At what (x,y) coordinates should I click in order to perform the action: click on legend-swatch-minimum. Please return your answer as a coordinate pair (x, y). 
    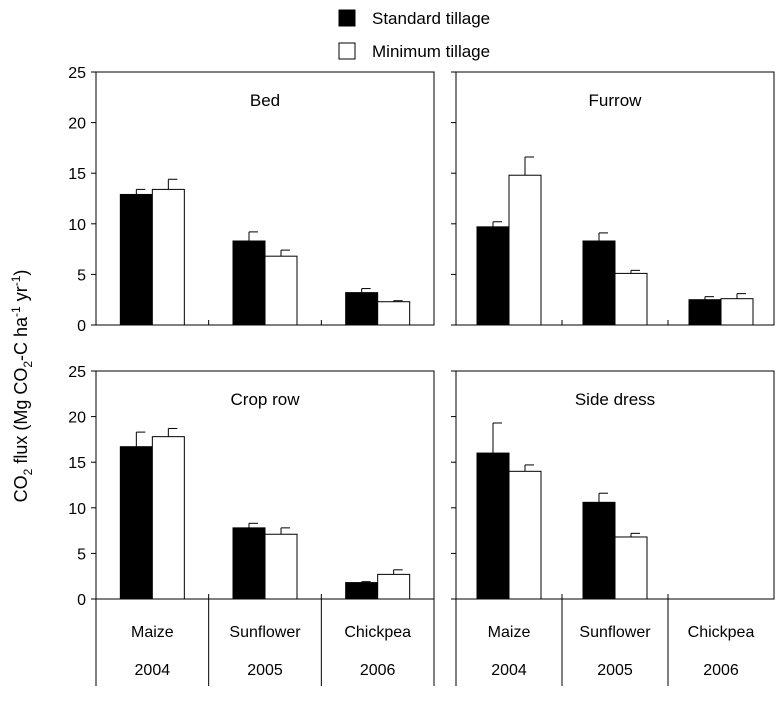
    Looking at the image, I should click on (347, 51).